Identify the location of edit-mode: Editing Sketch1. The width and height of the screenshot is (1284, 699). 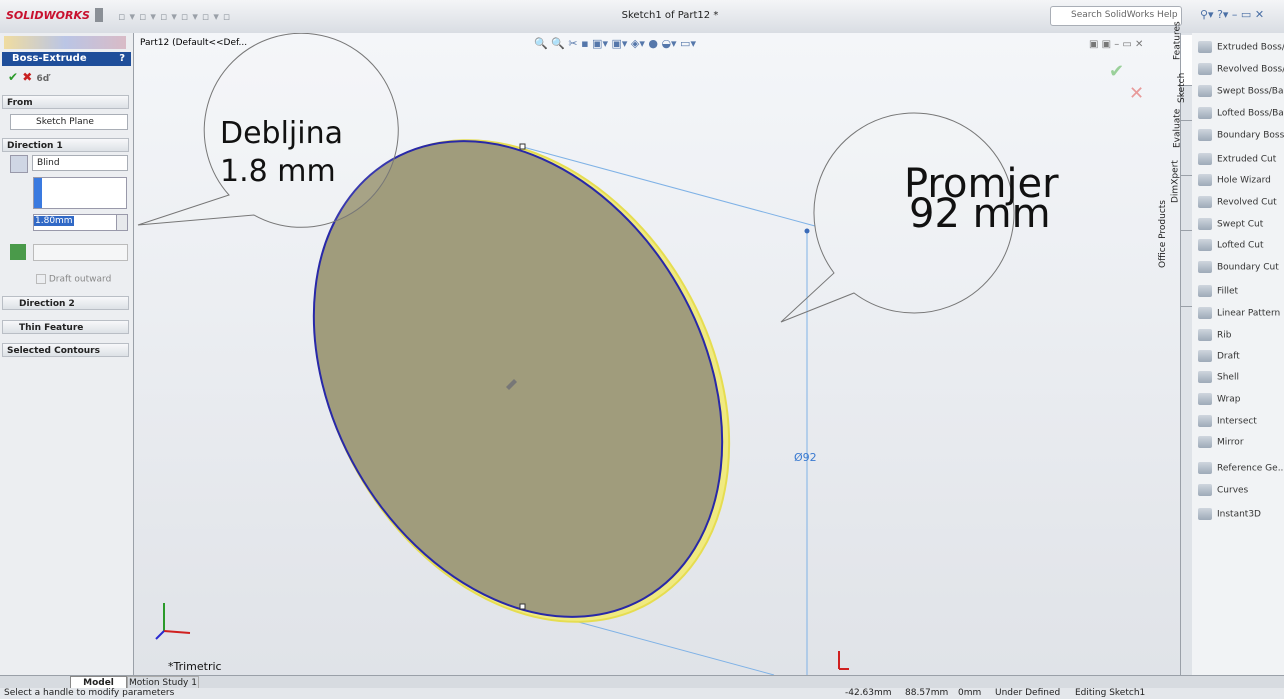
(1110, 693).